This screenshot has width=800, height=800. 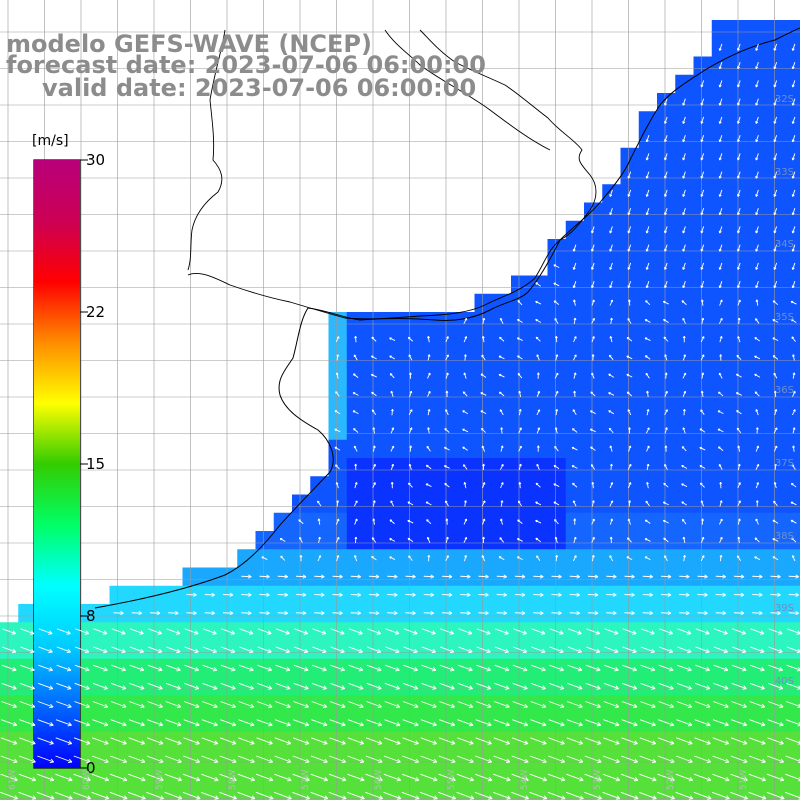 What do you see at coordinates (452, 779) in the screenshot?
I see `longitude-label: 55W` at bounding box center [452, 779].